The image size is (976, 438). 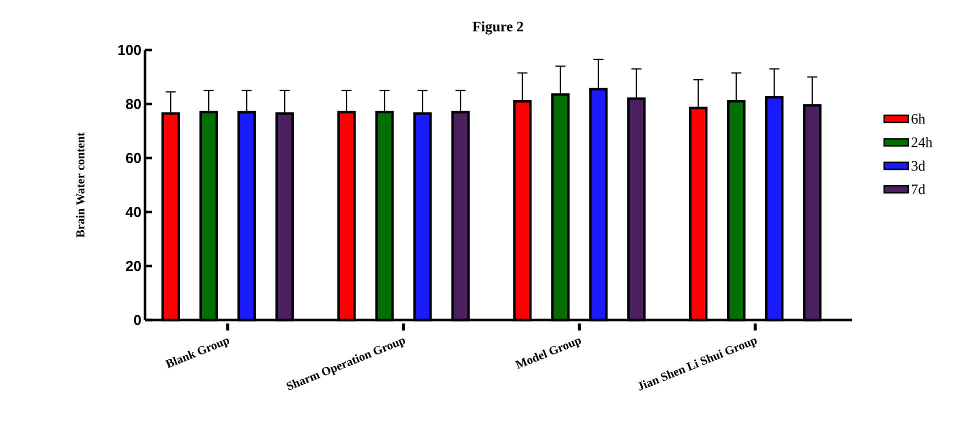 I want to click on legend-label: 24h, so click(x=922, y=142).